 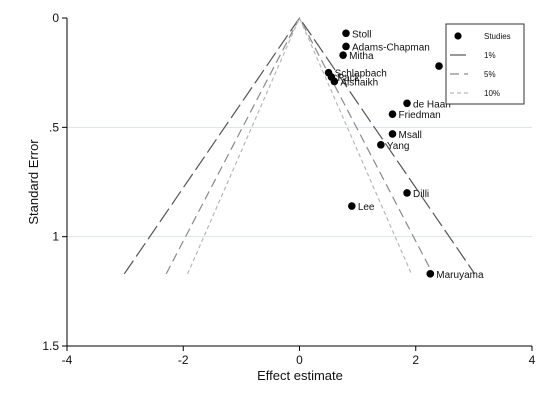 What do you see at coordinates (432, 104) in the screenshot?
I see `study-label: de Haan` at bounding box center [432, 104].